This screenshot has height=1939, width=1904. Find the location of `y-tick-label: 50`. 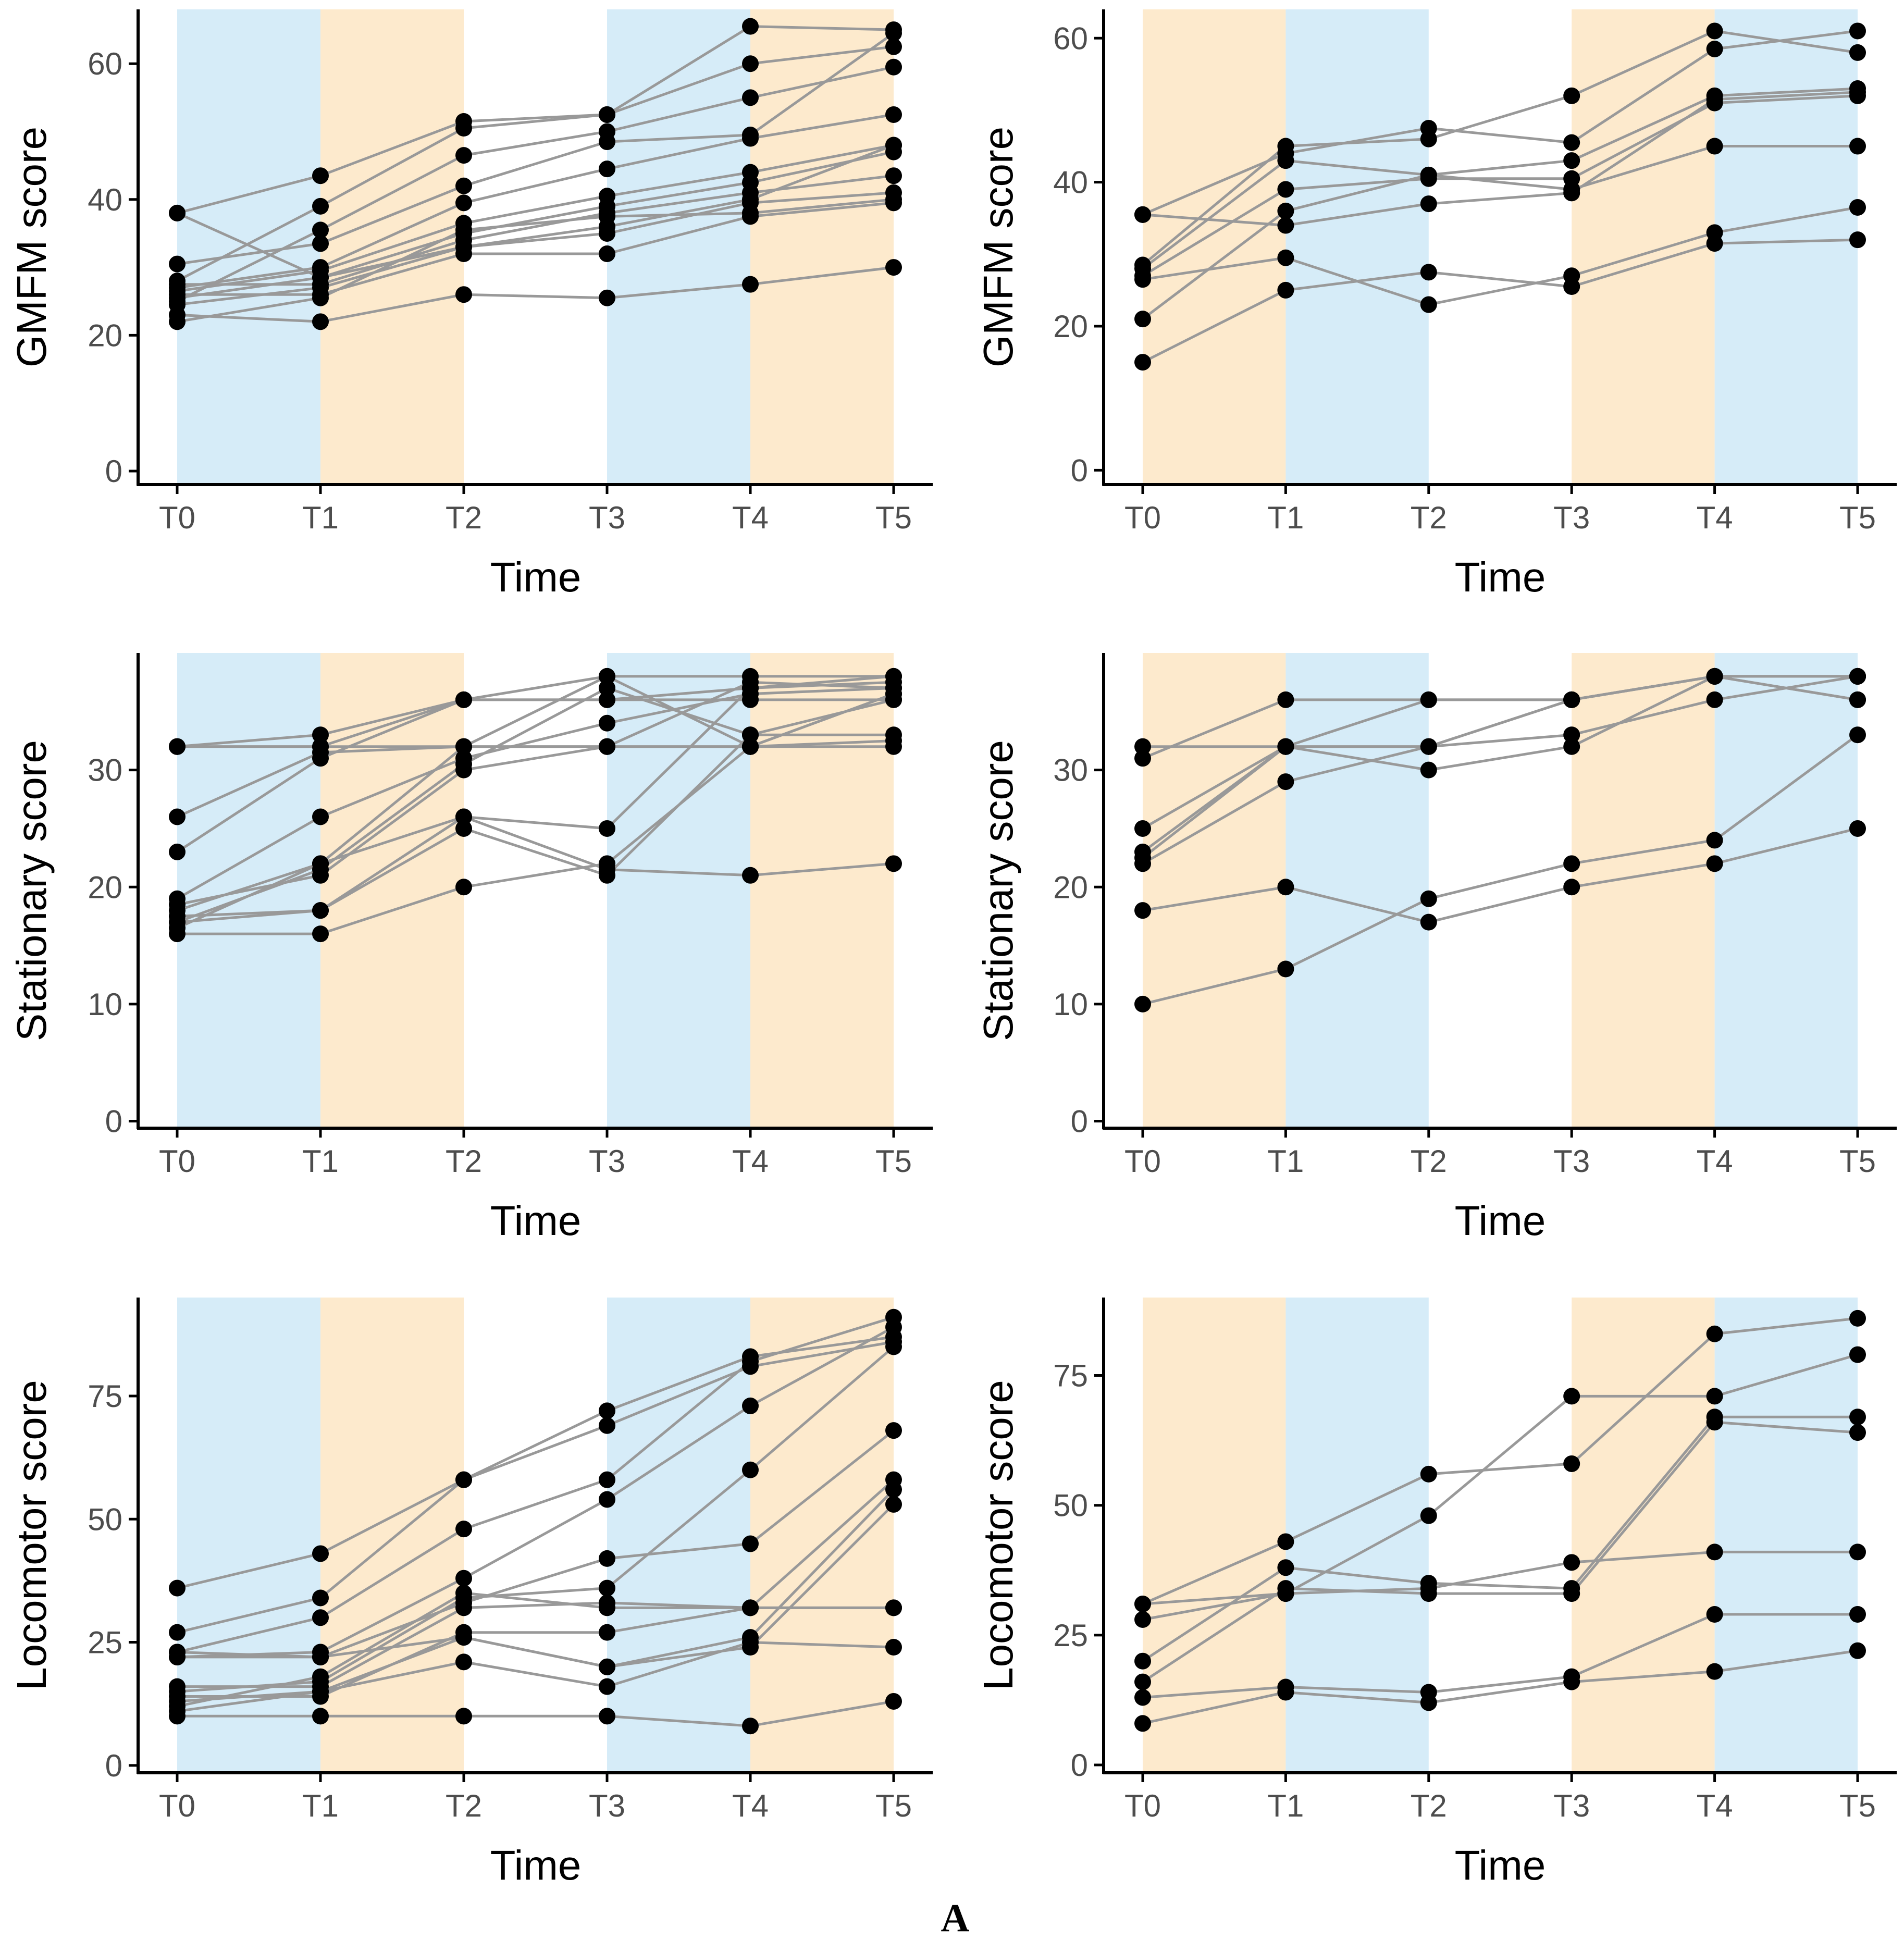

y-tick-label: 50 is located at coordinates (105, 1519).